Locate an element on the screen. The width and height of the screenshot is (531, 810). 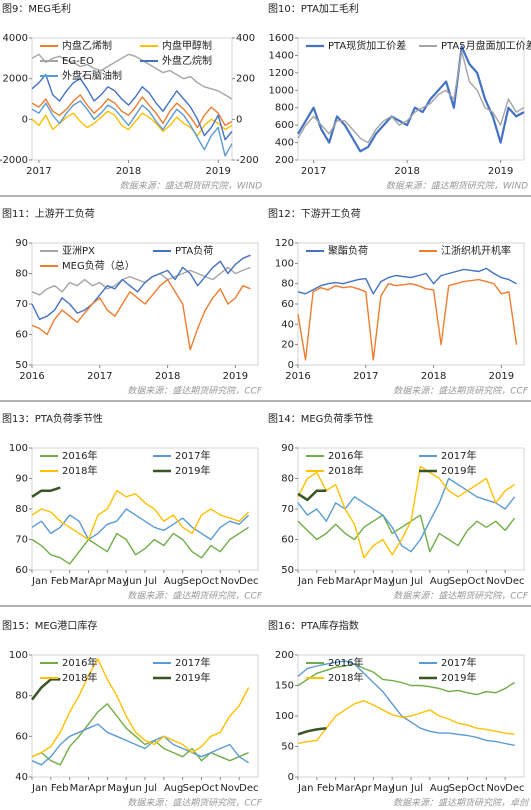
legend-label: 内盘乙烯制 is located at coordinates (87, 45).